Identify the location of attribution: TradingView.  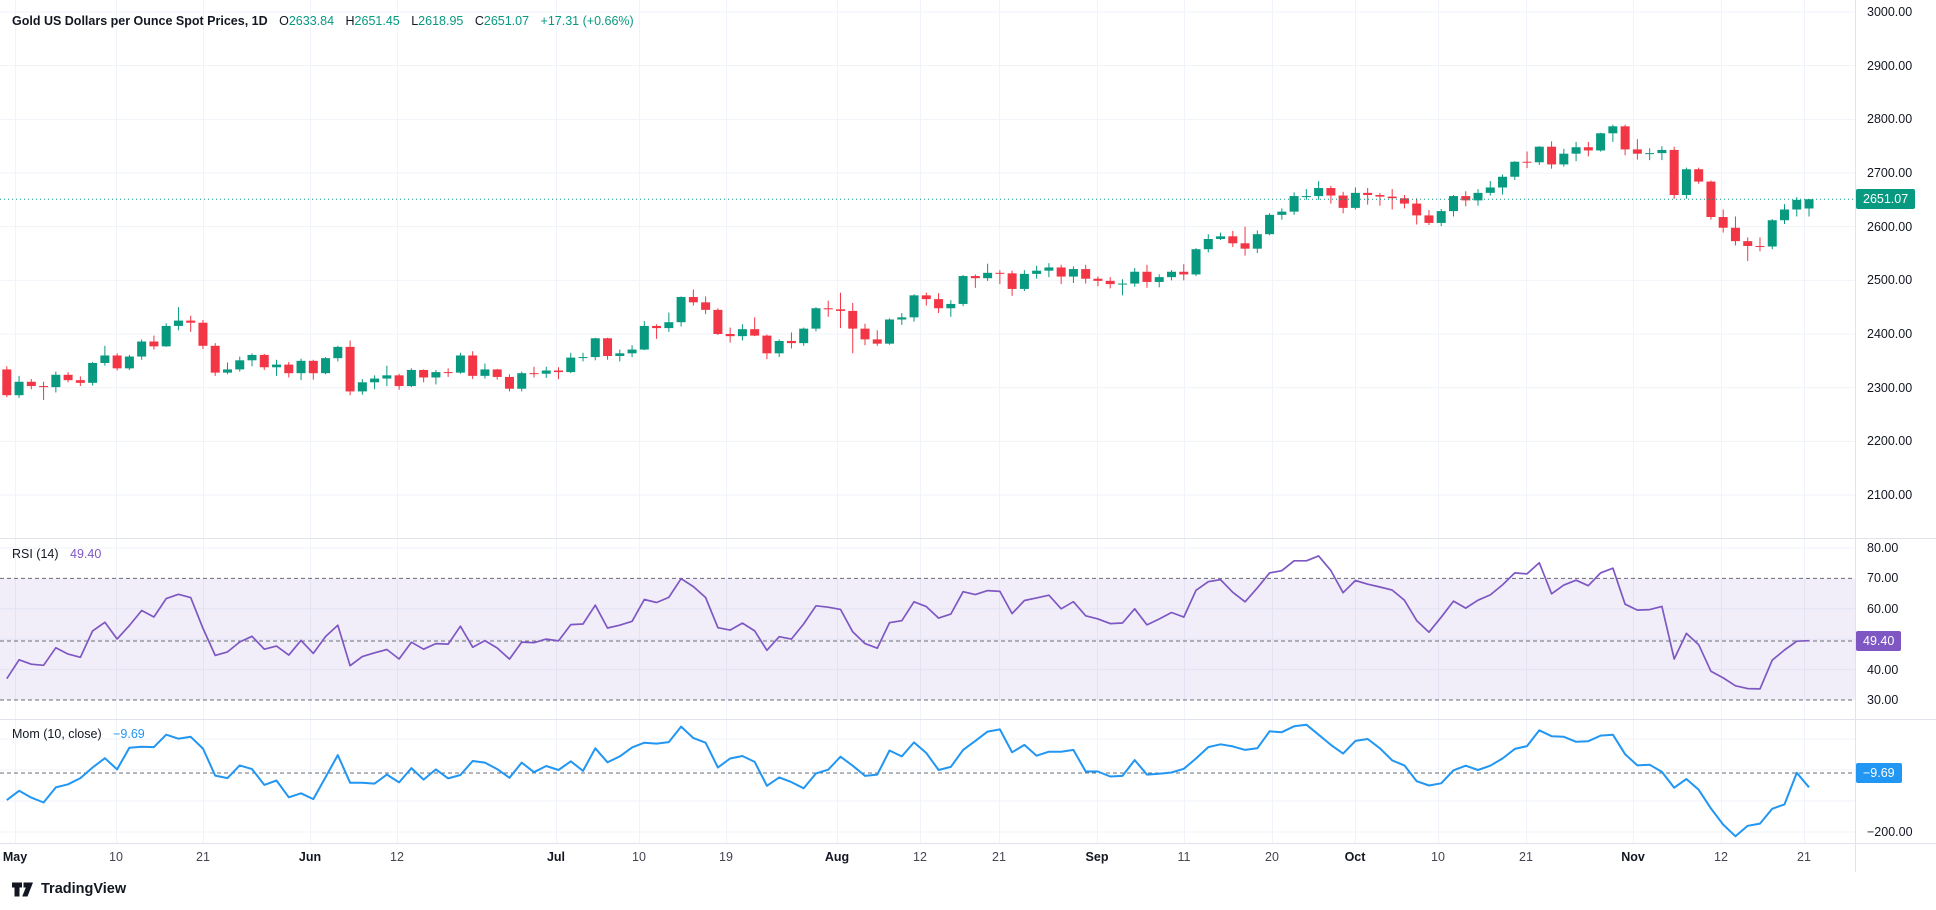
(69, 889).